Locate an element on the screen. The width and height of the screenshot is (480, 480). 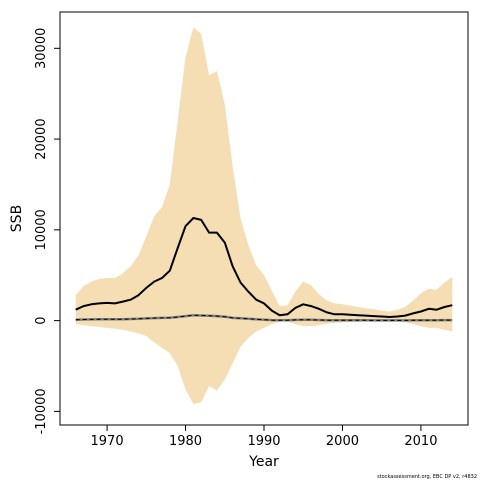
y-tick-label: 10000 is located at coordinates (41, 229).